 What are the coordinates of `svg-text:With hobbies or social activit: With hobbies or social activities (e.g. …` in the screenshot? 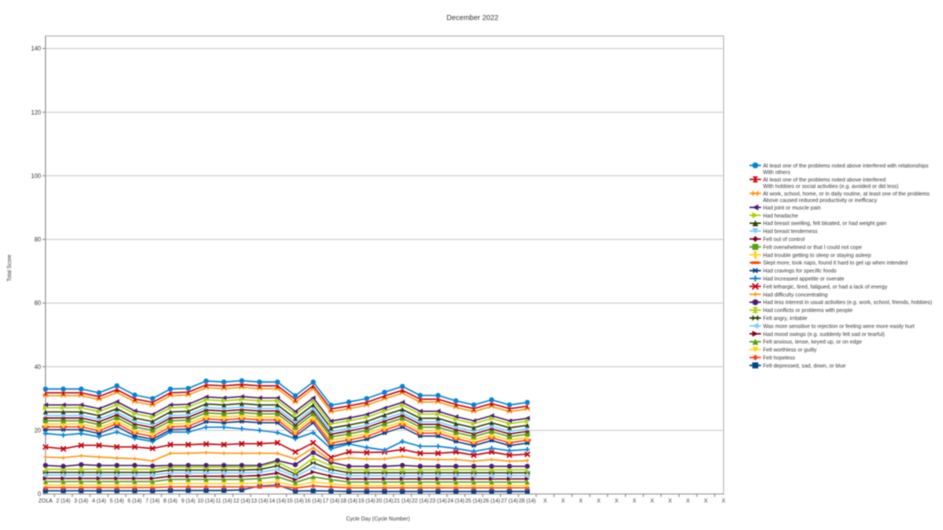 It's located at (831, 187).